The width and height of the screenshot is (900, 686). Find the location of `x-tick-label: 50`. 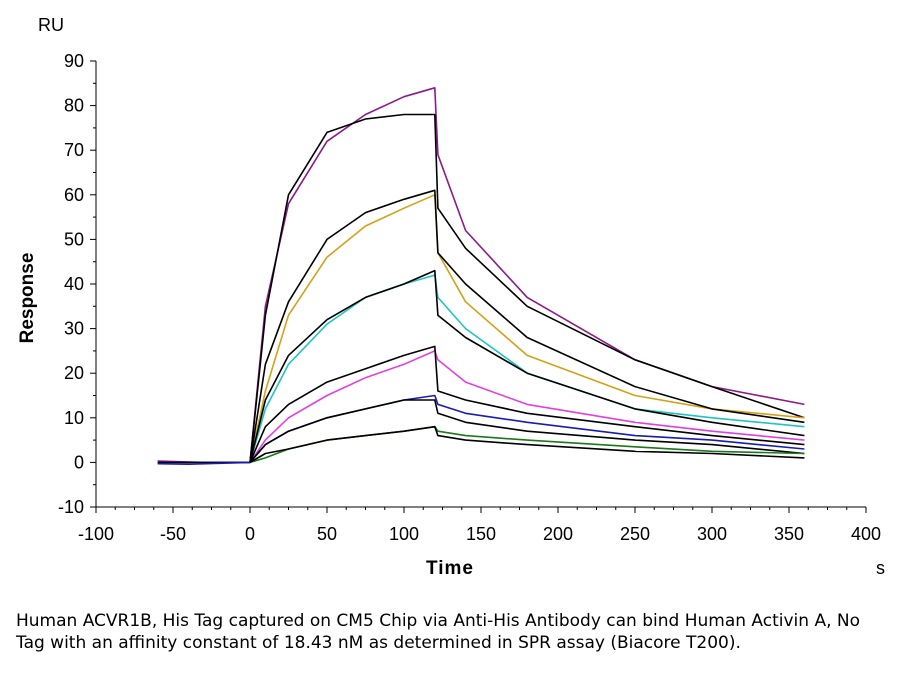

x-tick-label: 50 is located at coordinates (327, 534).